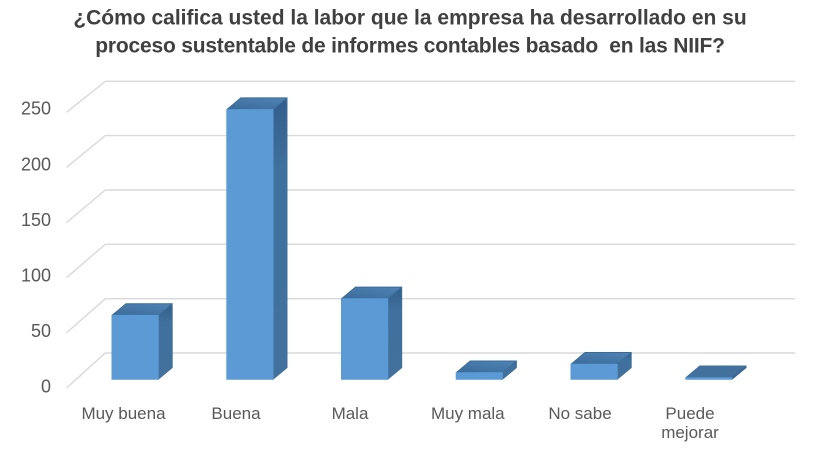 This screenshot has width=819, height=456. I want to click on svg-text: 200, so click(36, 164).